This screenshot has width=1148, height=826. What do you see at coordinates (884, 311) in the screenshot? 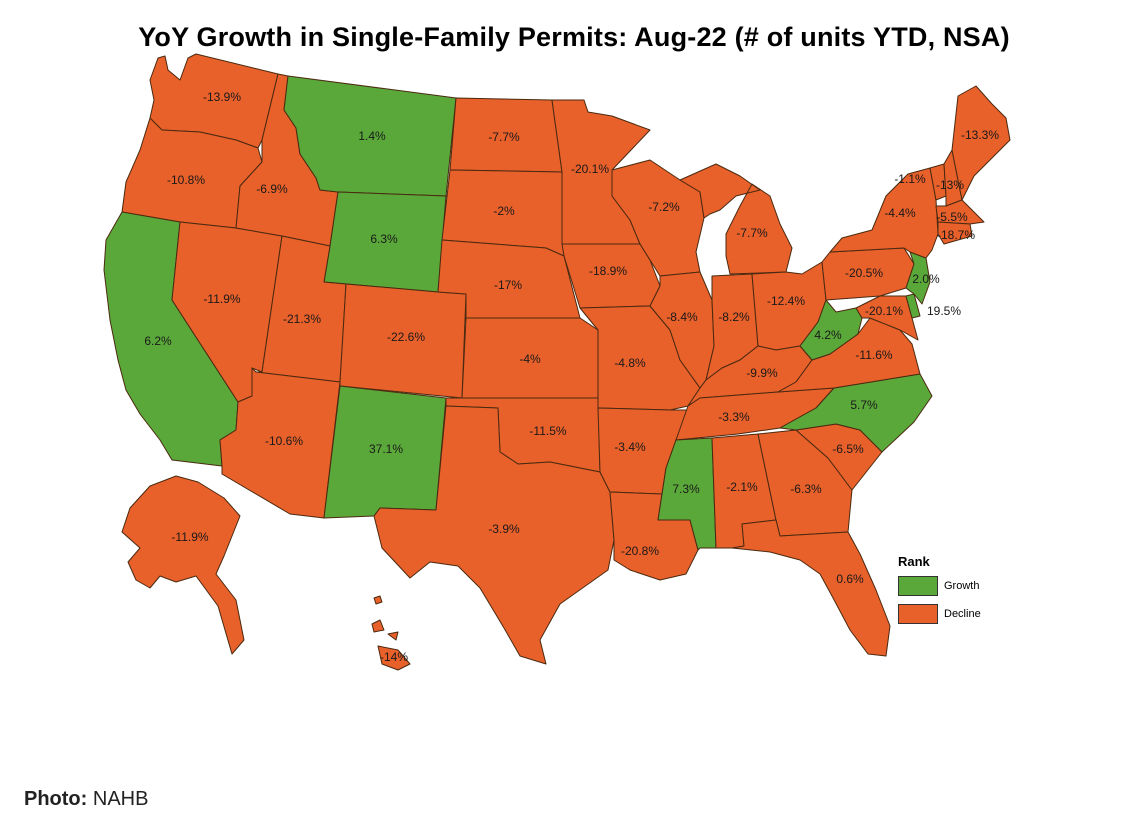
I see `state-label-MD: -20.1%` at bounding box center [884, 311].